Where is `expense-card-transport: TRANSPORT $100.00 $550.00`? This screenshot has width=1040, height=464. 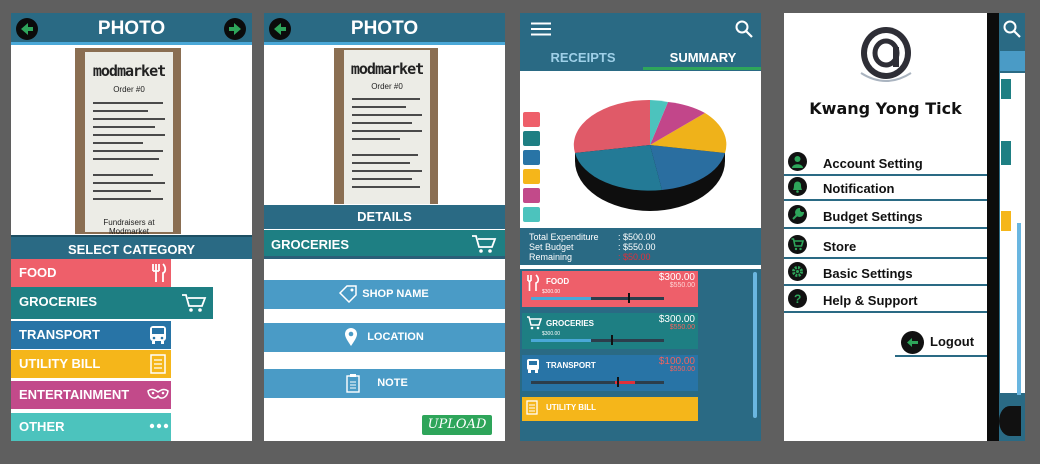 expense-card-transport: TRANSPORT $100.00 $550.00 is located at coordinates (610, 373).